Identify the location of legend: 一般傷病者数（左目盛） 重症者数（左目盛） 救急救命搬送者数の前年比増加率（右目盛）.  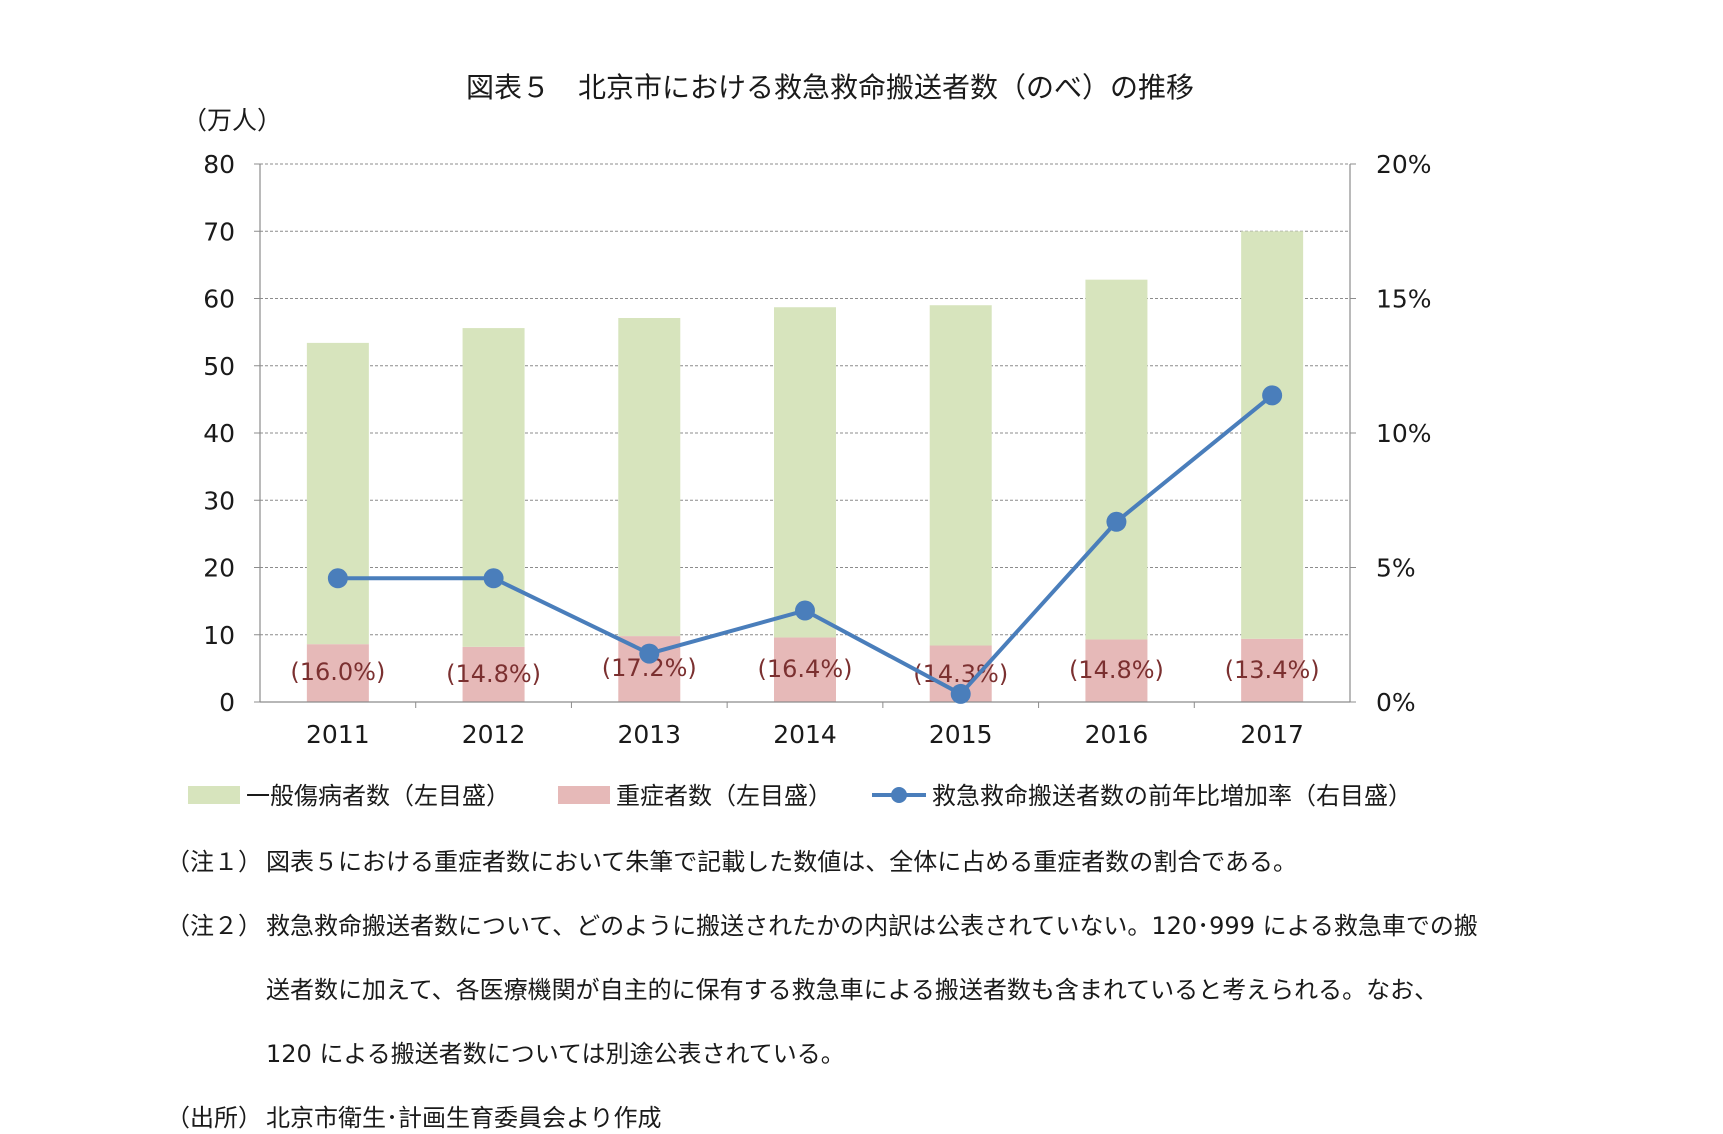
(800, 796).